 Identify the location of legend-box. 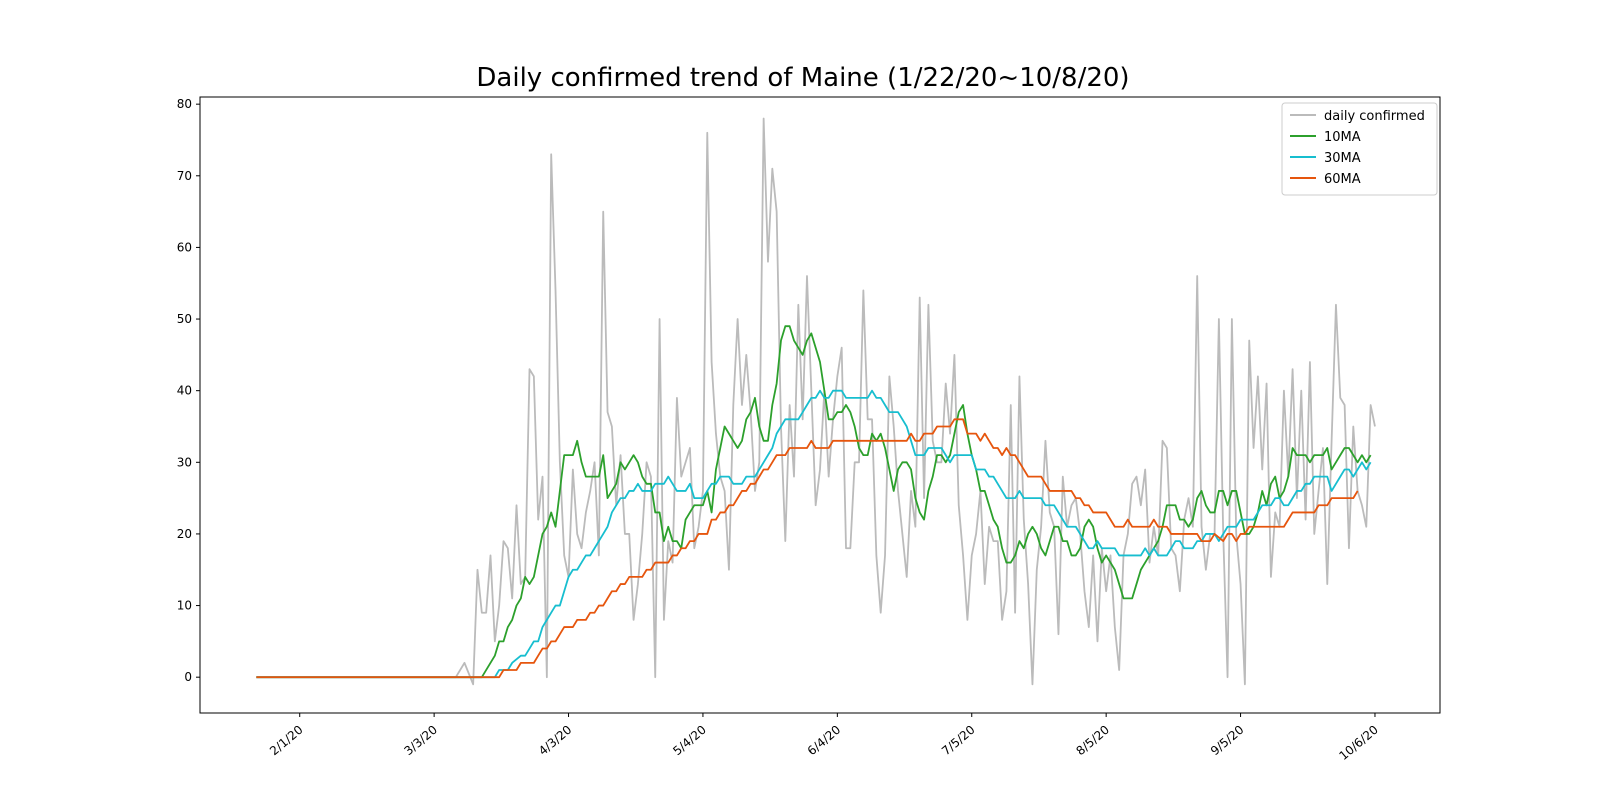
(1359, 149).